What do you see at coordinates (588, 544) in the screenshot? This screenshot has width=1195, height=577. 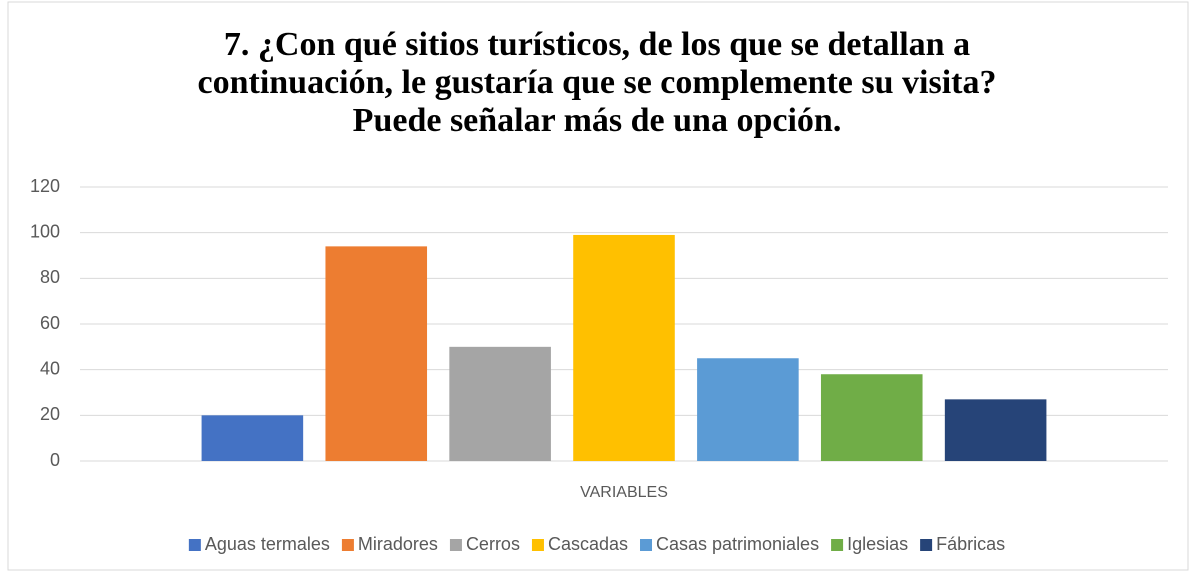 I see `legend-label: Cascadas` at bounding box center [588, 544].